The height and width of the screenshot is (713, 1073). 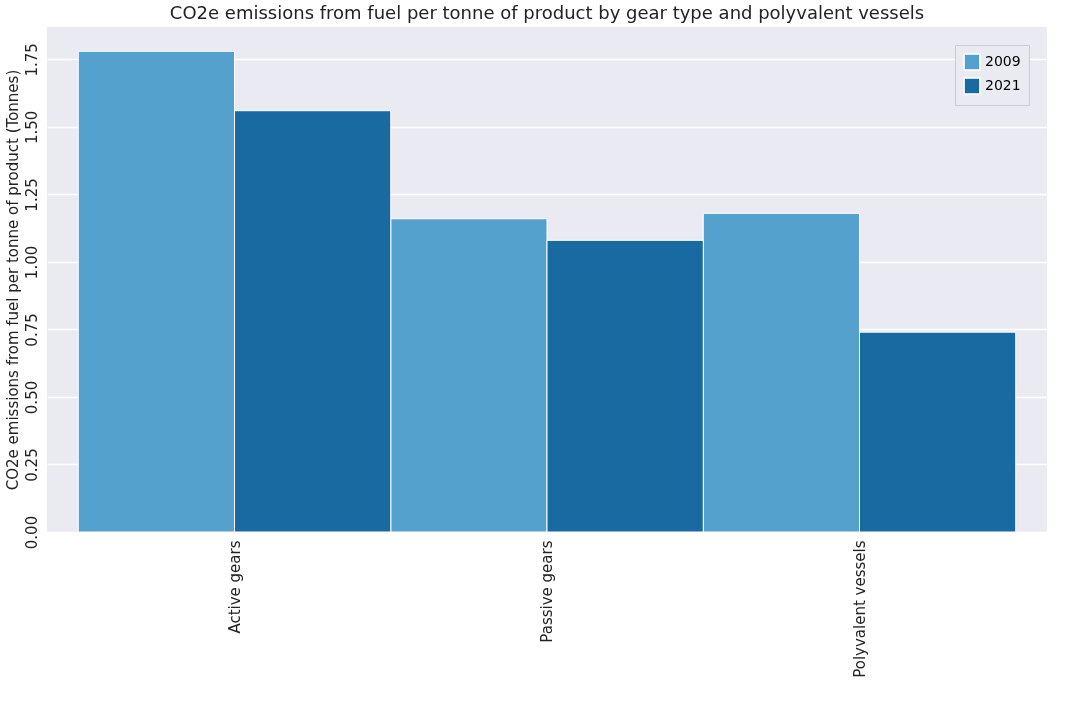 What do you see at coordinates (31, 127) in the screenshot?
I see `y-tick-label: 1.50` at bounding box center [31, 127].